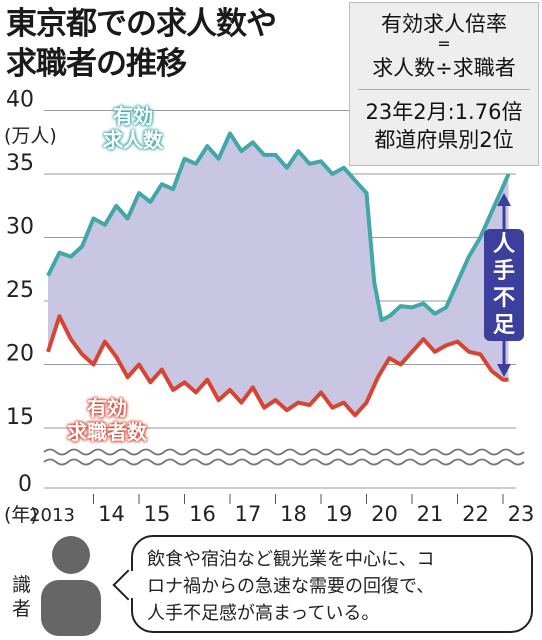  What do you see at coordinates (71, 608) in the screenshot?
I see `expert-body` at bounding box center [71, 608].